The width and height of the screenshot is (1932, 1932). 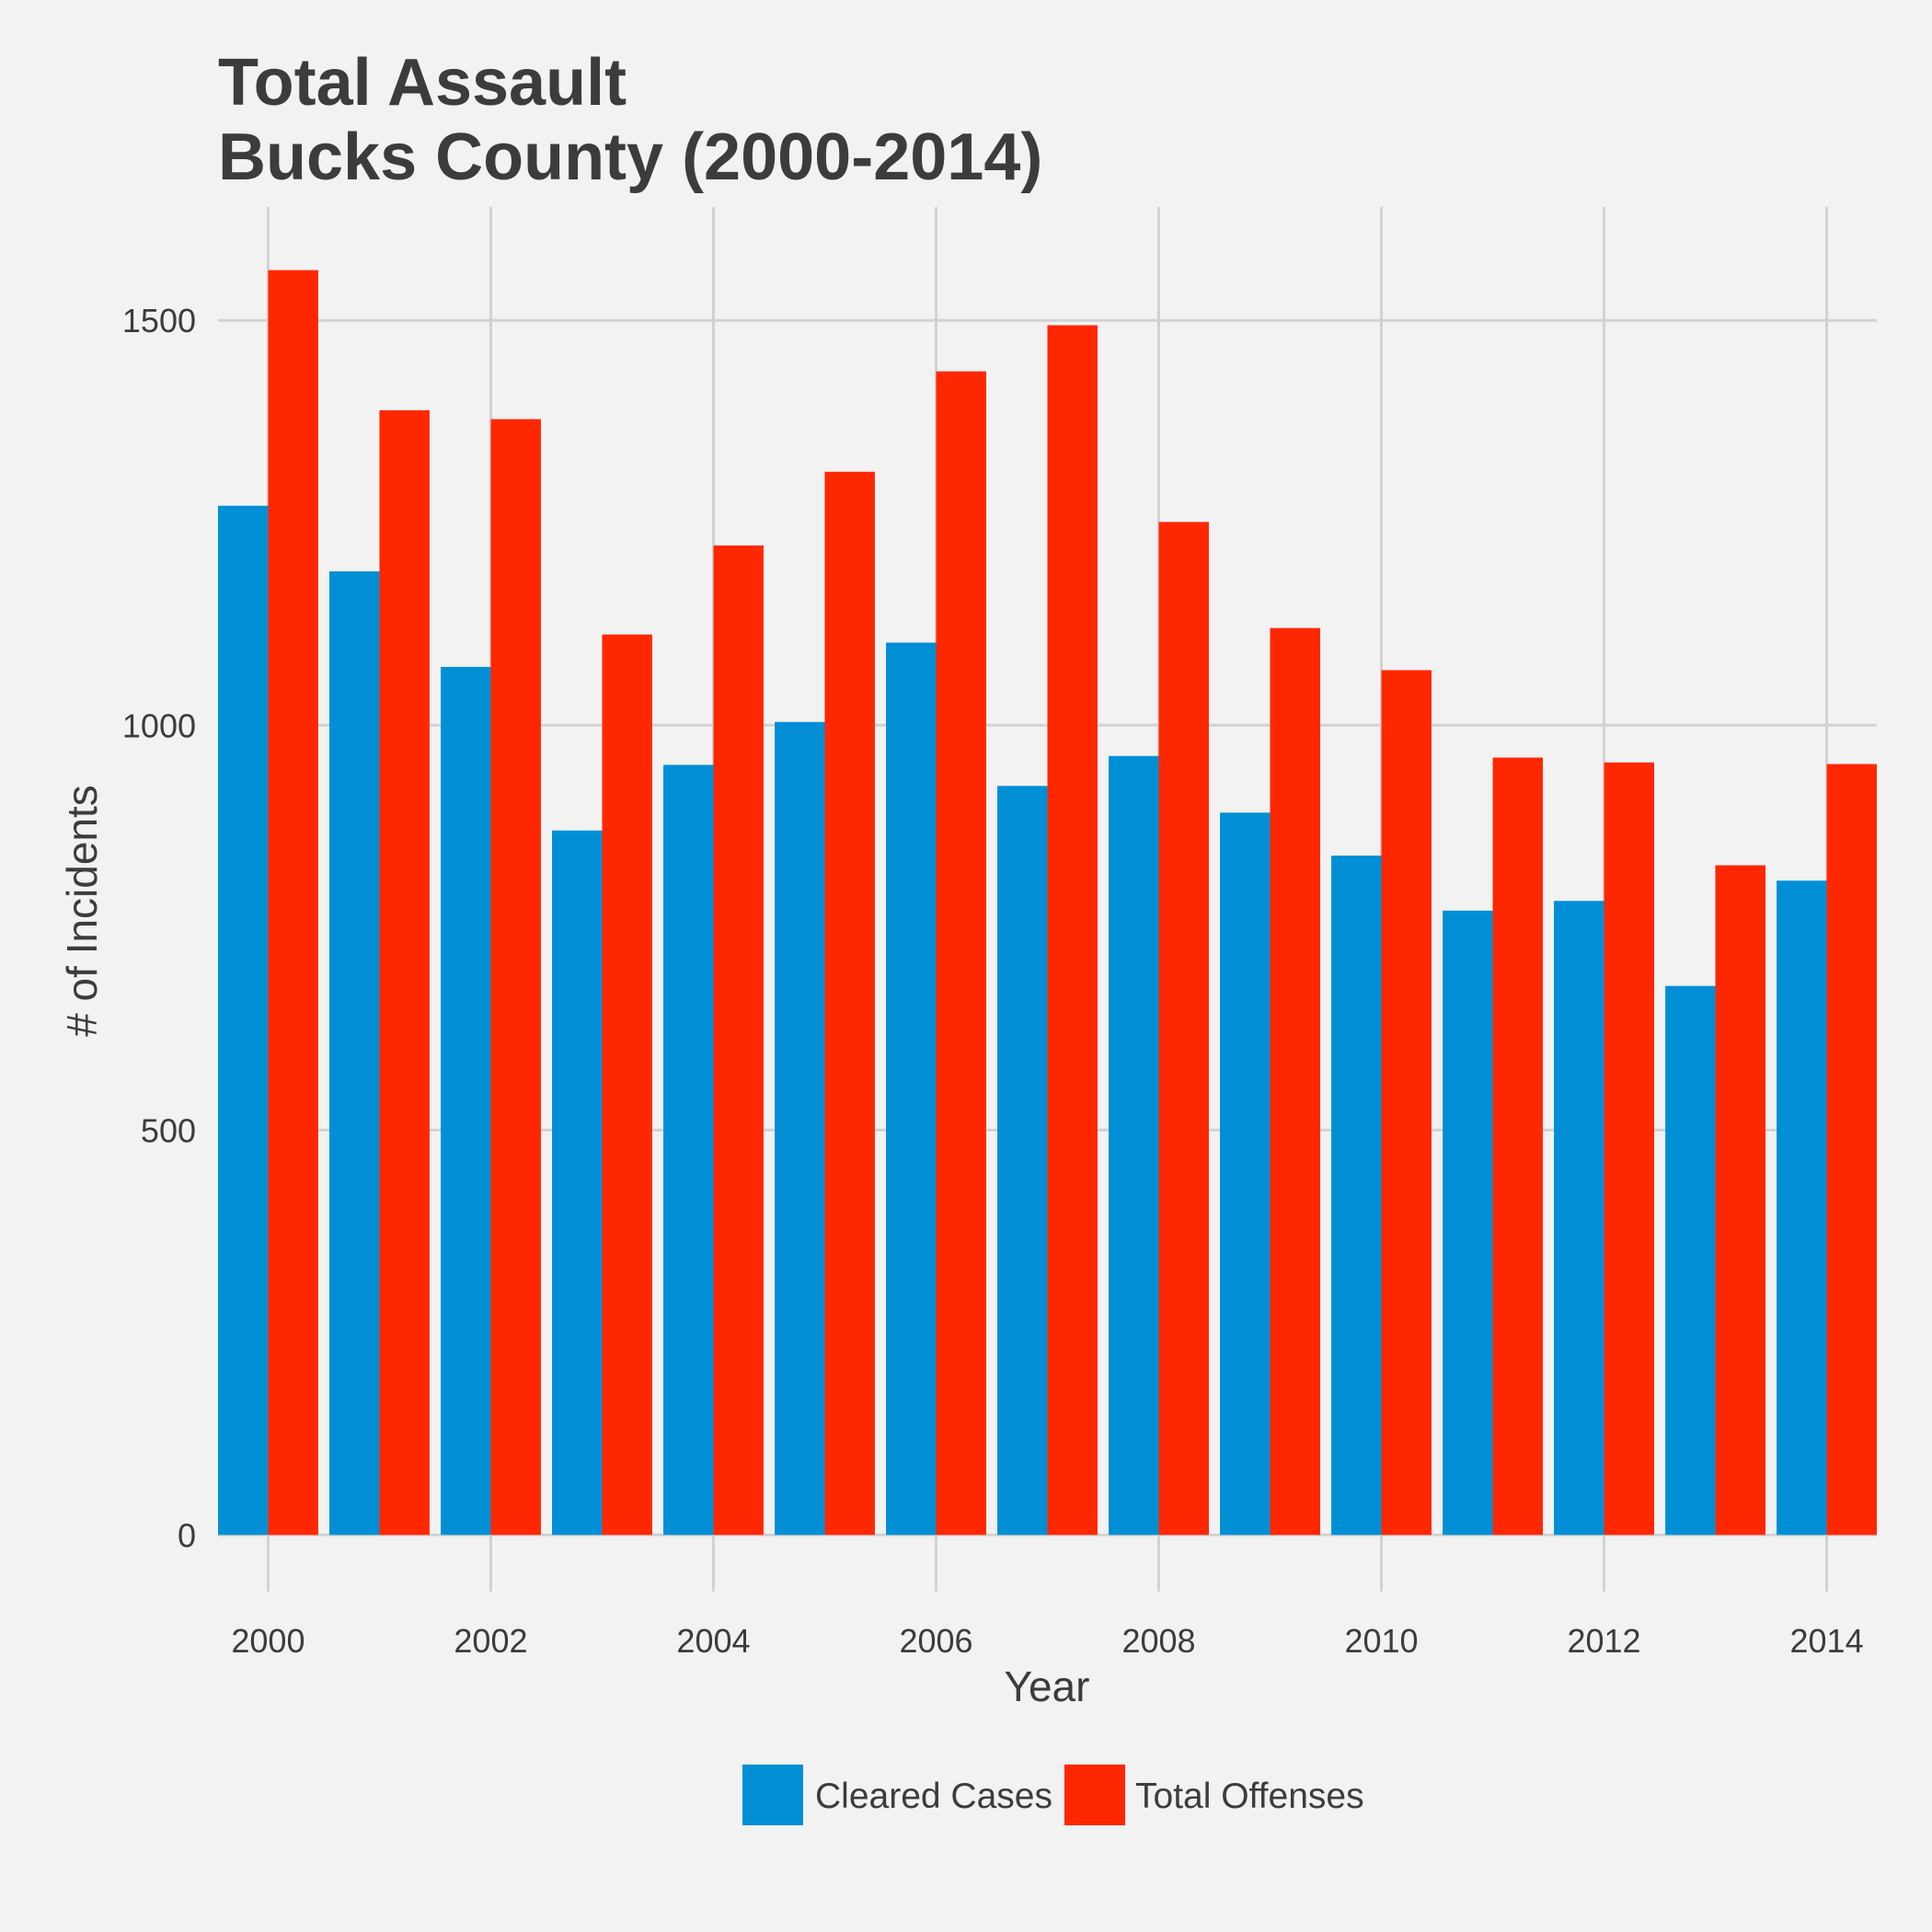 What do you see at coordinates (187, 1535) in the screenshot?
I see `y-tick-label: 0` at bounding box center [187, 1535].